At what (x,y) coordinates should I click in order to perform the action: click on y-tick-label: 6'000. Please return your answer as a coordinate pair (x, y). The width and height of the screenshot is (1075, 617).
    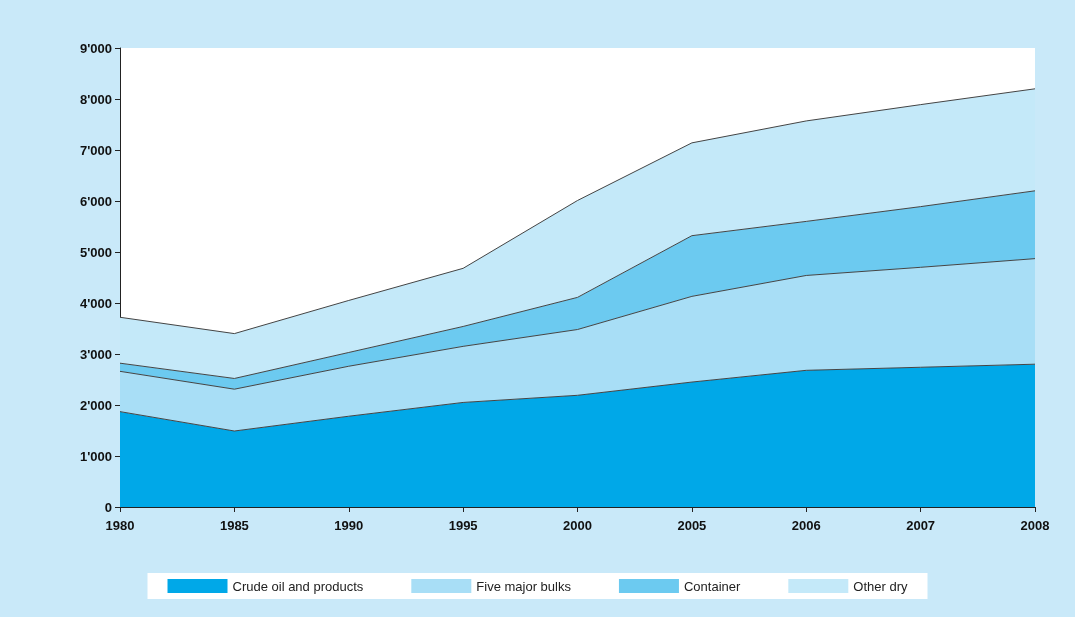
    Looking at the image, I should click on (95, 201).